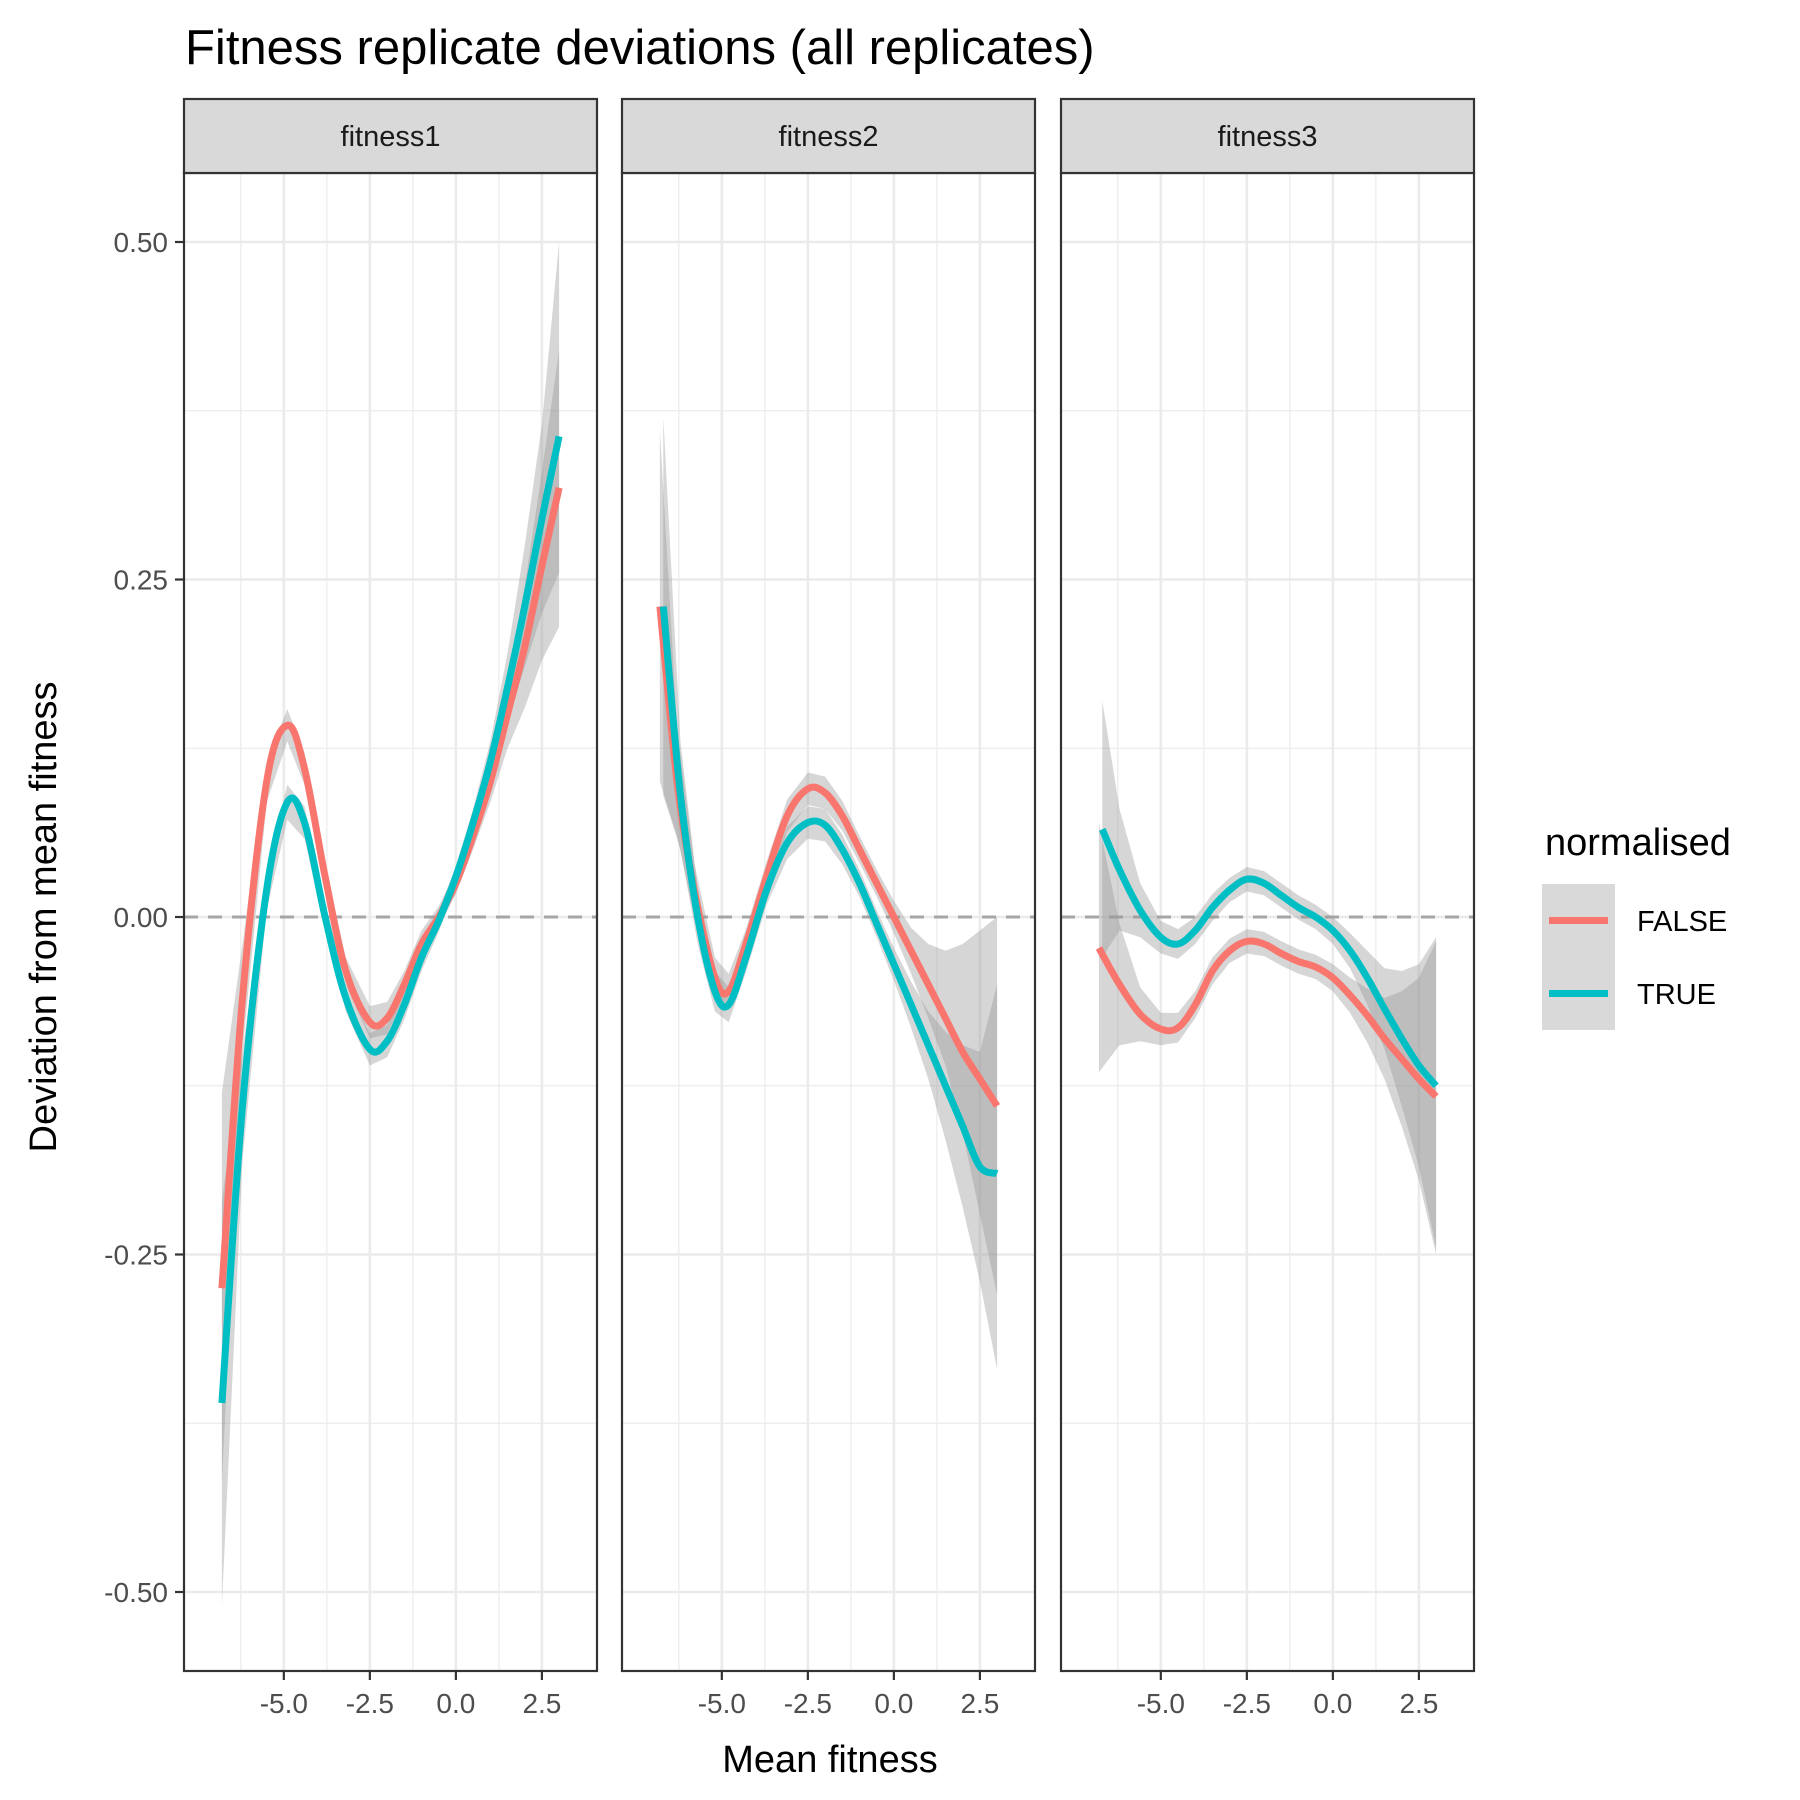 This screenshot has height=1800, width=1800. Describe the element at coordinates (136, 1592) in the screenshot. I see `y-tick-label: -0.50` at that location.